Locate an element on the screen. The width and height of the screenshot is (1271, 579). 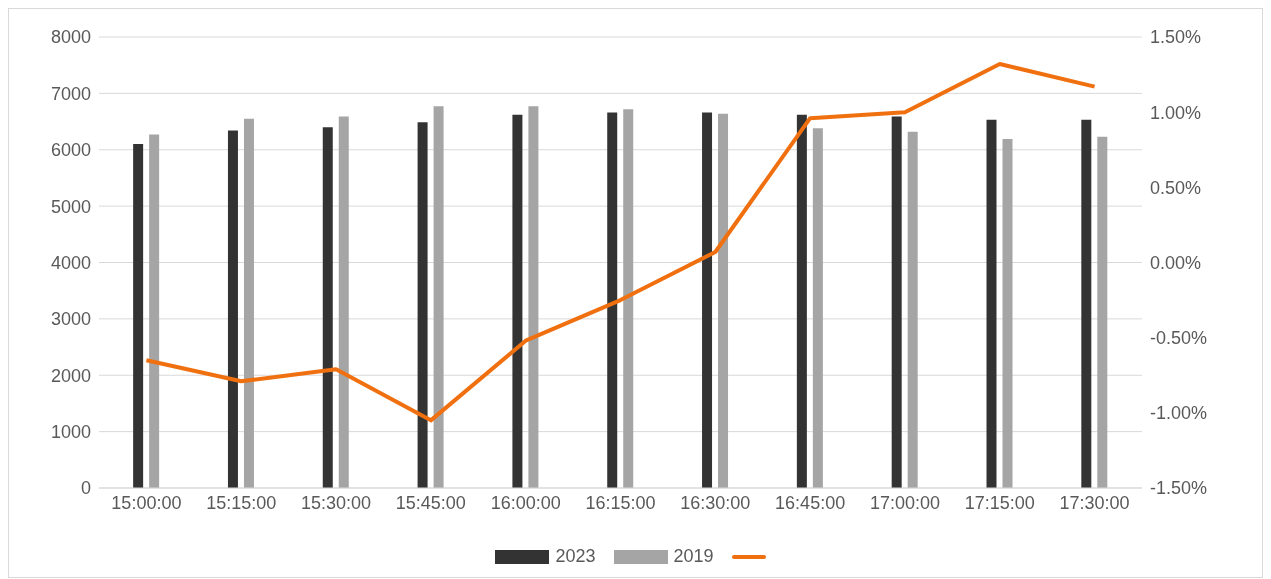
x-tick-label: 15:15:00 is located at coordinates (241, 502).